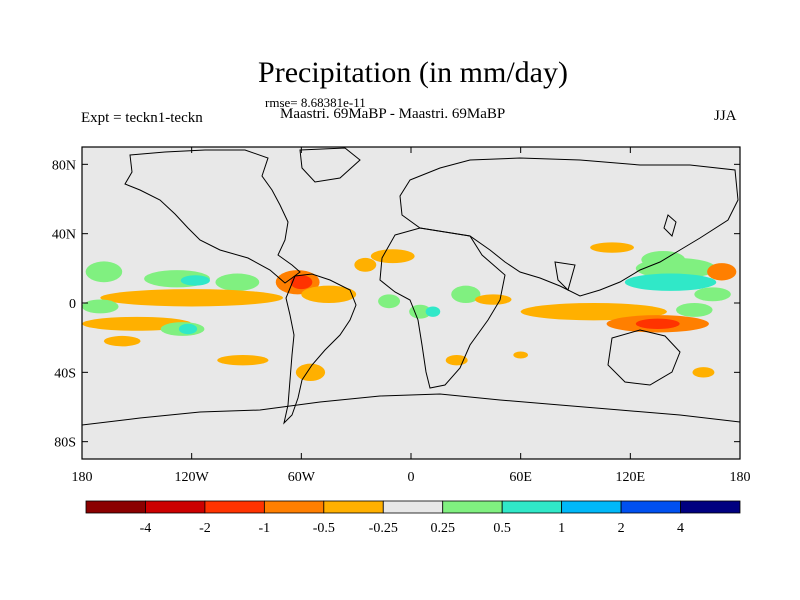 The height and width of the screenshot is (600, 800). What do you see at coordinates (65, 443) in the screenshot?
I see `y-tick-label: 80S` at bounding box center [65, 443].